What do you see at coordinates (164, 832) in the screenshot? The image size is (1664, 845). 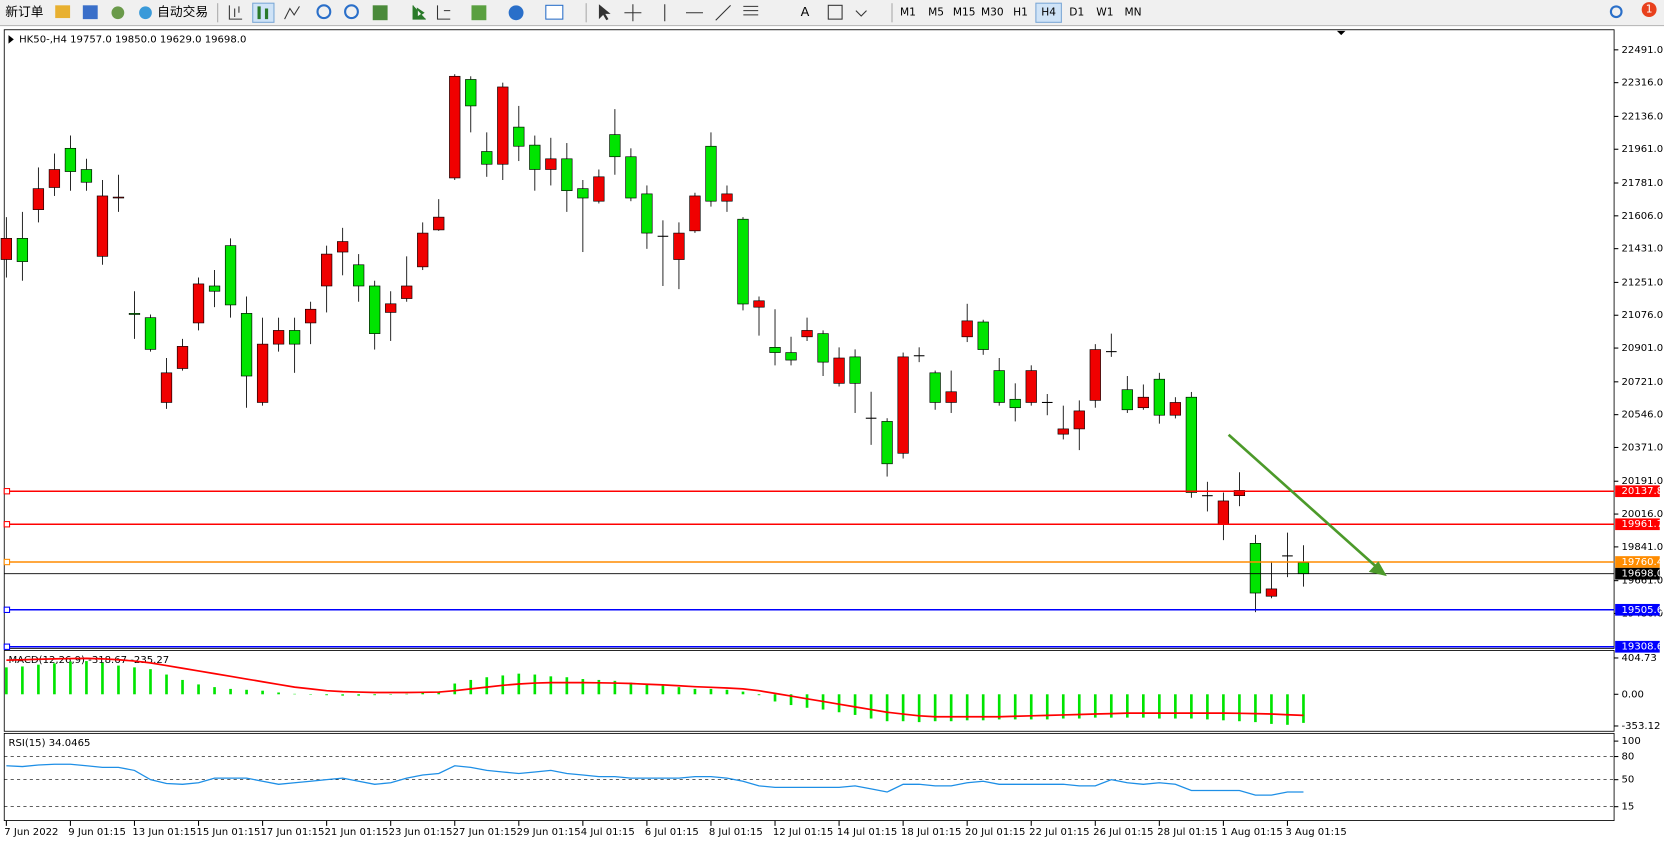 I see `x-tick-label: 13 Jun 01:15` at bounding box center [164, 832].